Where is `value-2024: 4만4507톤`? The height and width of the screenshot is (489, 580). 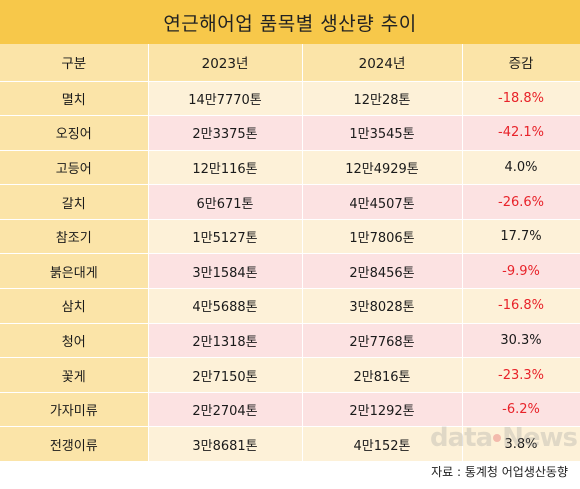 value-2024: 4만4507톤 is located at coordinates (382, 202).